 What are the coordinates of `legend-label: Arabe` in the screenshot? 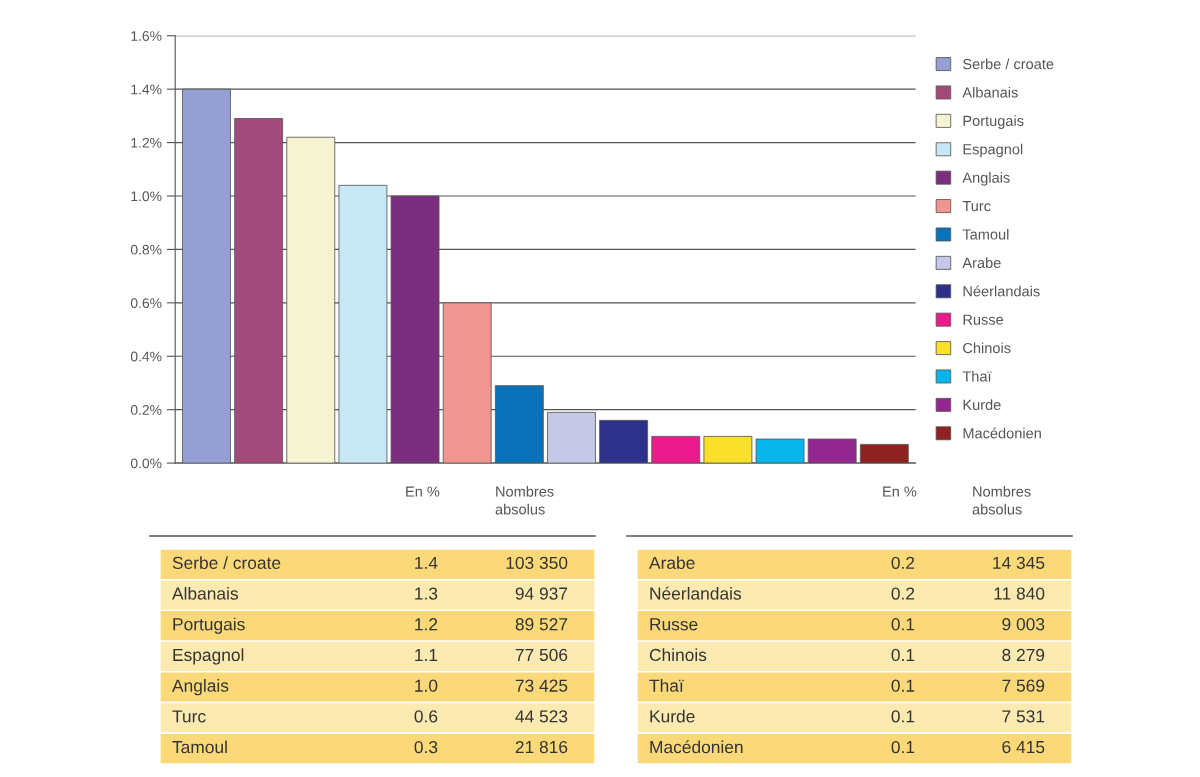 It's located at (981, 263).